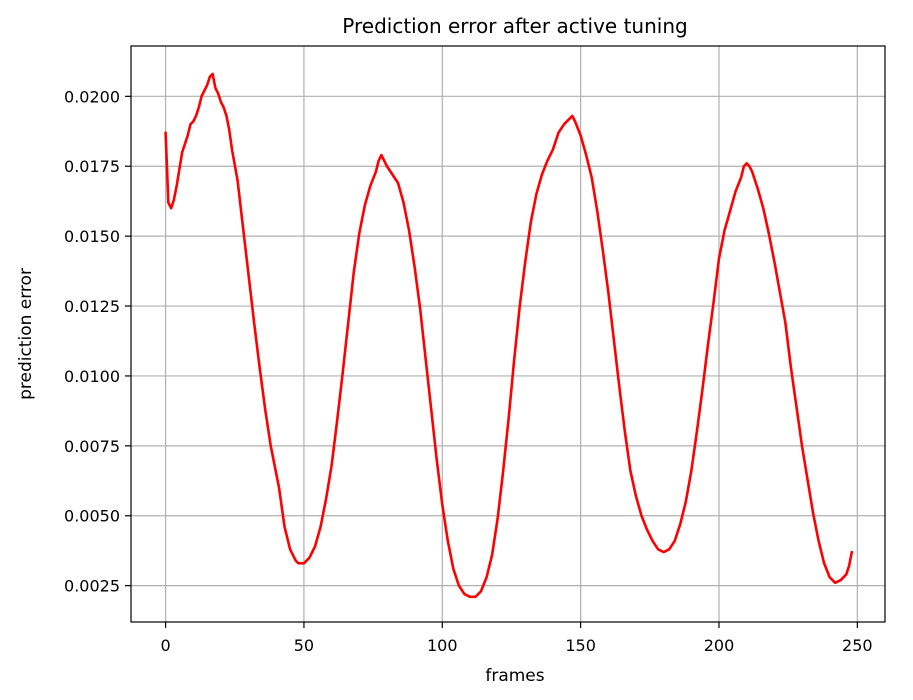 The width and height of the screenshot is (913, 700). Describe the element at coordinates (92, 516) in the screenshot. I see `y-tick-label: 0.0050` at that location.